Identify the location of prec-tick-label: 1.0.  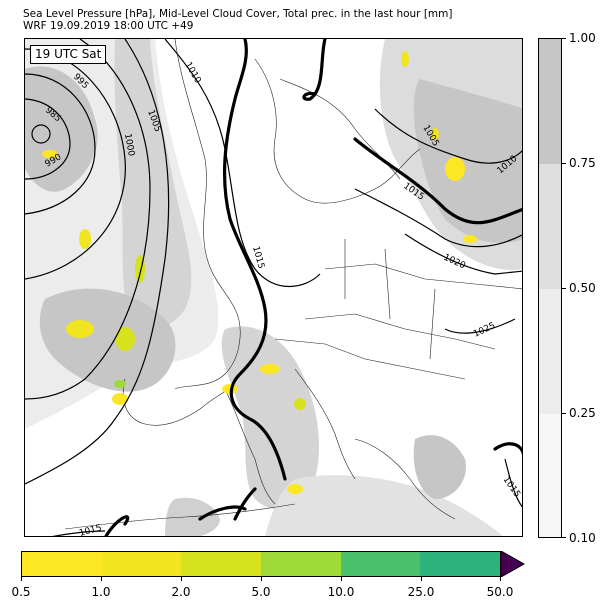
(101, 592).